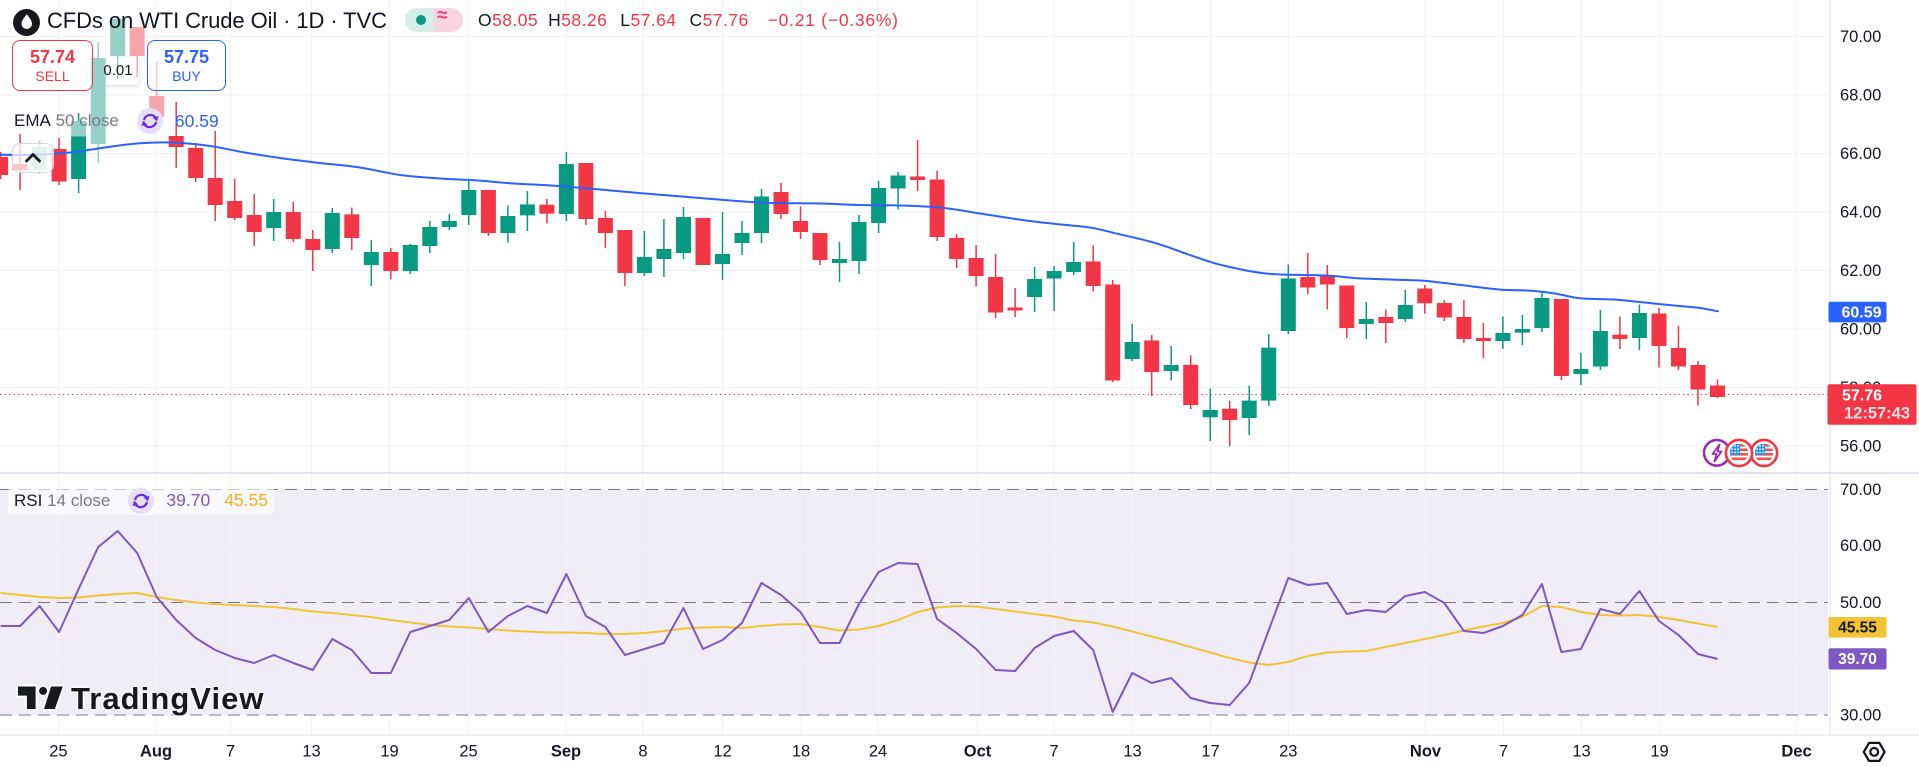  I want to click on svg-text: 45.55, so click(1857, 627).